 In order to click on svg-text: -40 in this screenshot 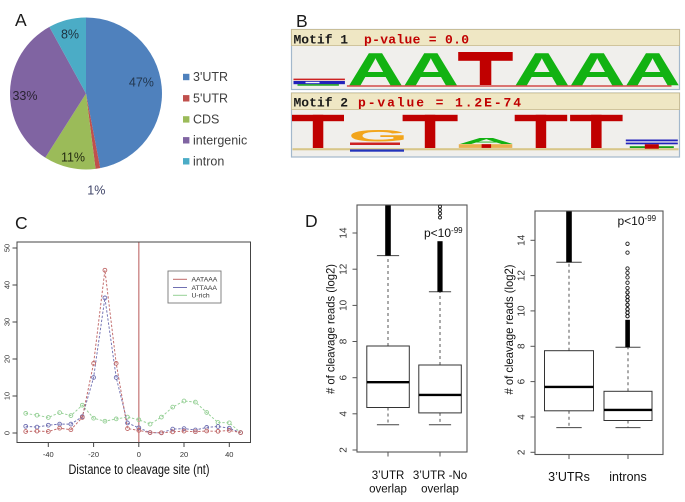, I will do `click(48, 454)`.